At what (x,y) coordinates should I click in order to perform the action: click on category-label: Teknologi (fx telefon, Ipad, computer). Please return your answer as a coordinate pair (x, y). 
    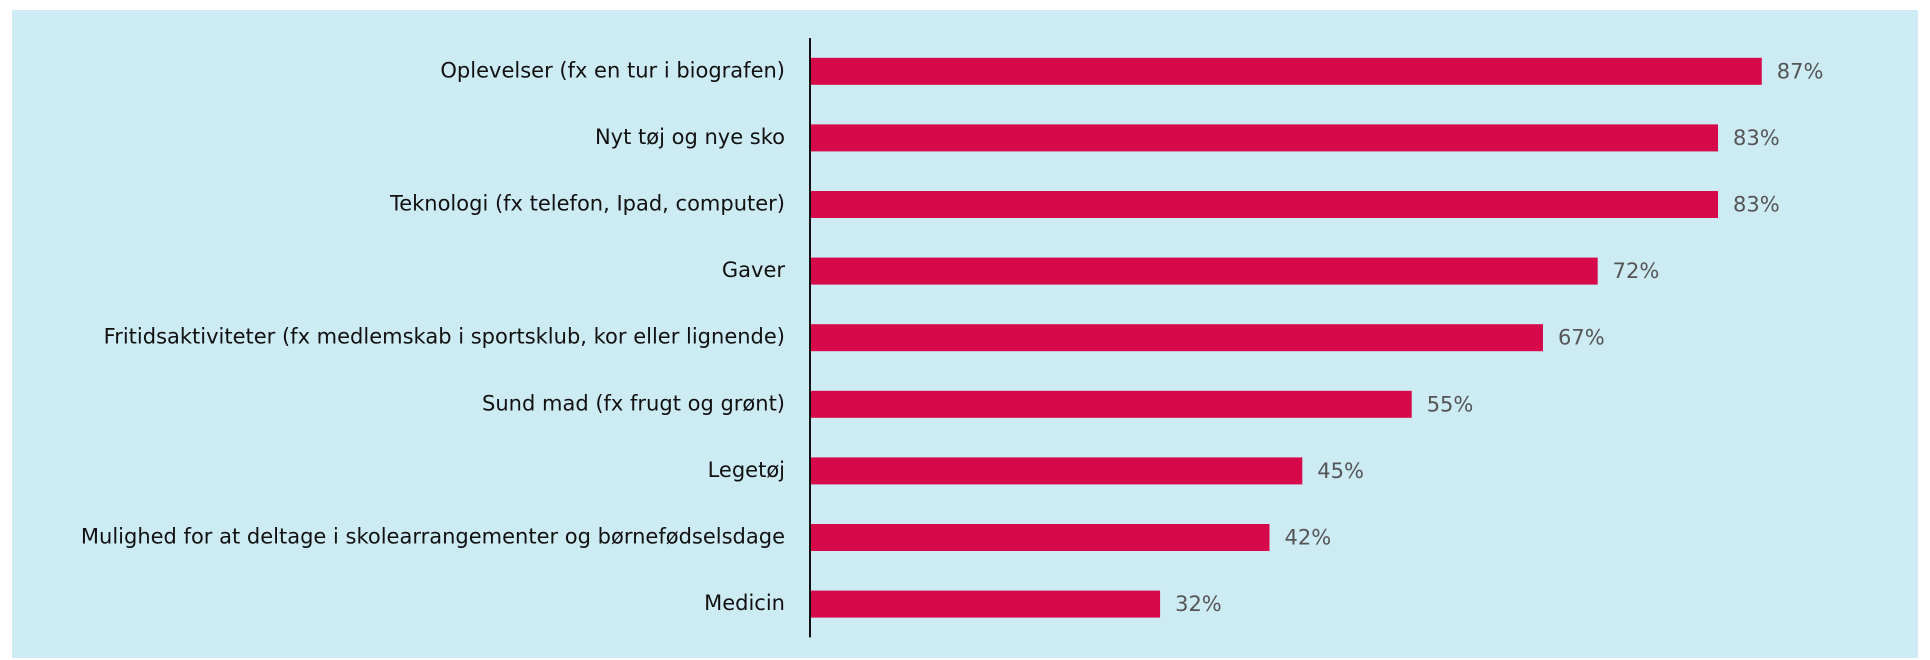
    Looking at the image, I should click on (587, 204).